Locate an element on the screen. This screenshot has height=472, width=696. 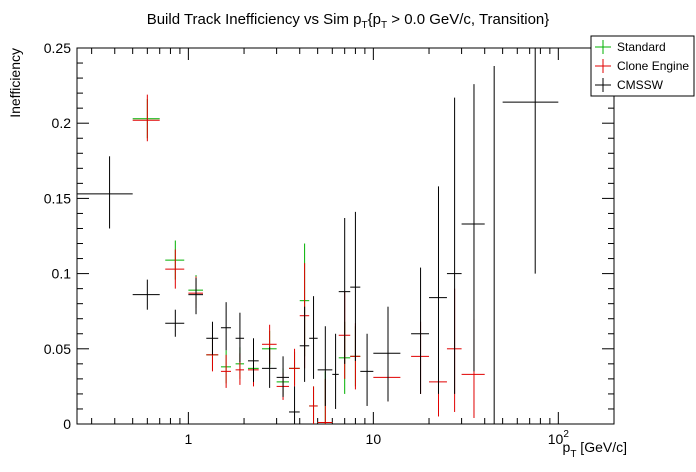
legend-label: Standard is located at coordinates (641, 47).